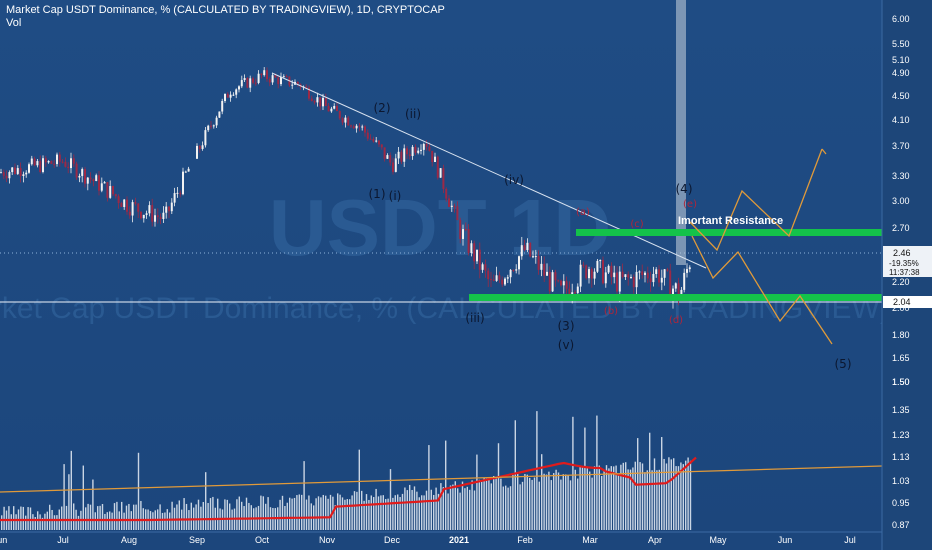 The height and width of the screenshot is (550, 932). Describe the element at coordinates (901, 228) in the screenshot. I see `price-tick-2.70: 2.70` at that location.